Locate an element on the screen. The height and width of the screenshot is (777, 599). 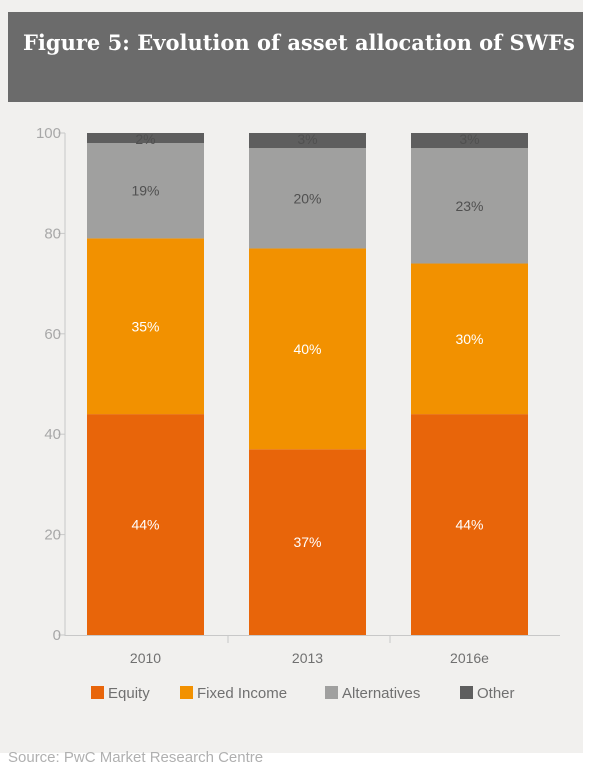
bar-equity-2010 is located at coordinates (145, 524).